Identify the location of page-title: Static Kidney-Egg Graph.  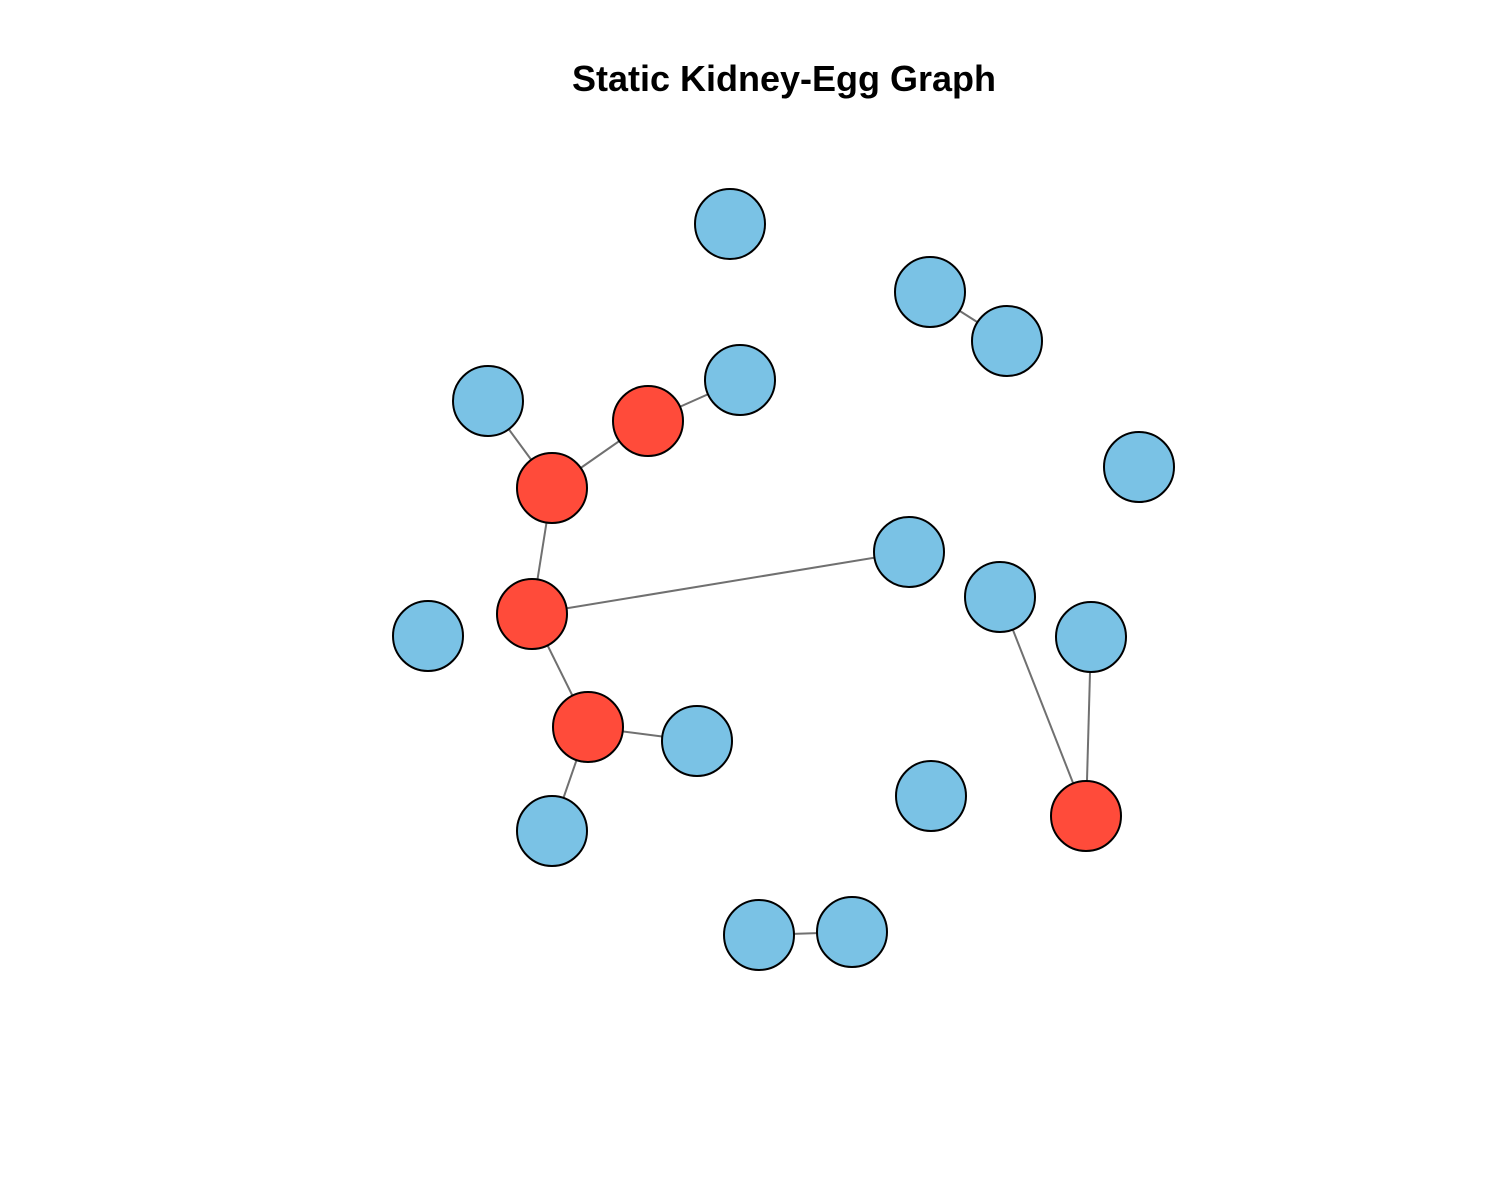
(784, 78).